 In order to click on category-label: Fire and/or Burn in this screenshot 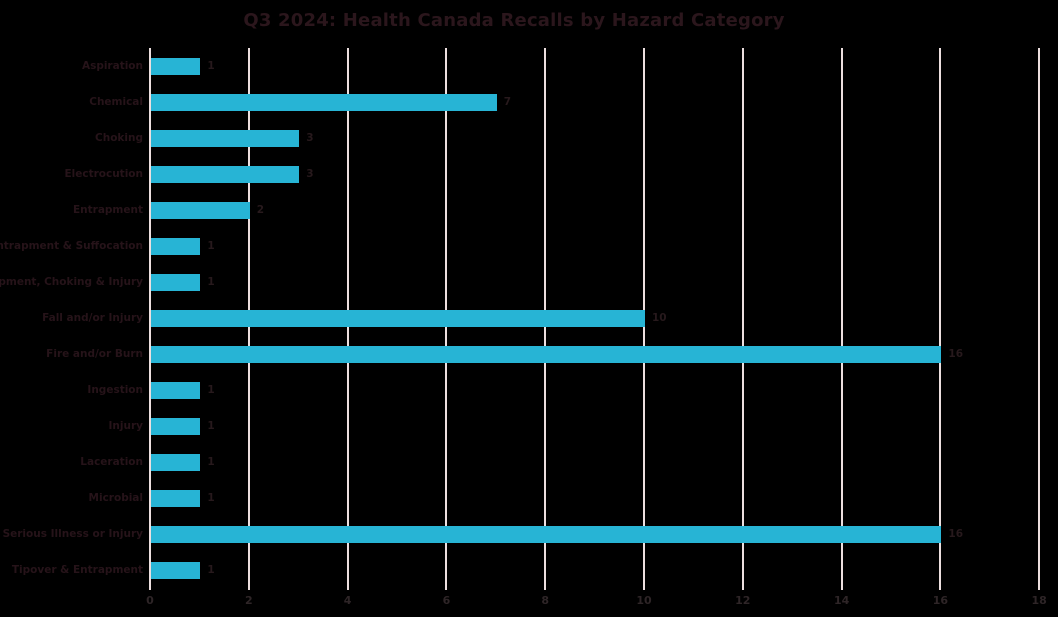, I will do `click(94, 354)`.